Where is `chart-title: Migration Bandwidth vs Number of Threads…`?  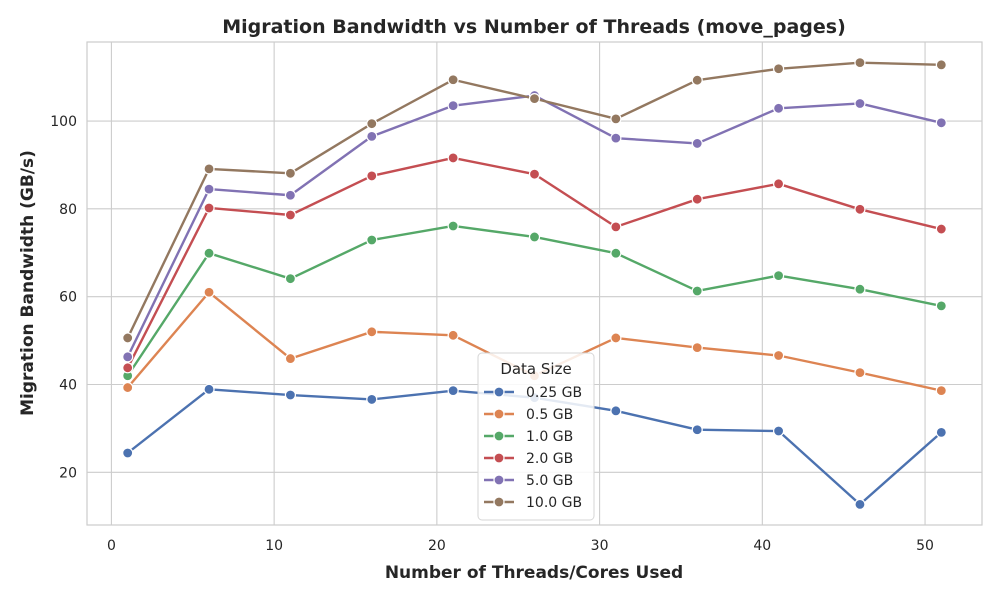
chart-title: Migration Bandwidth vs Number of Threads… is located at coordinates (534, 27).